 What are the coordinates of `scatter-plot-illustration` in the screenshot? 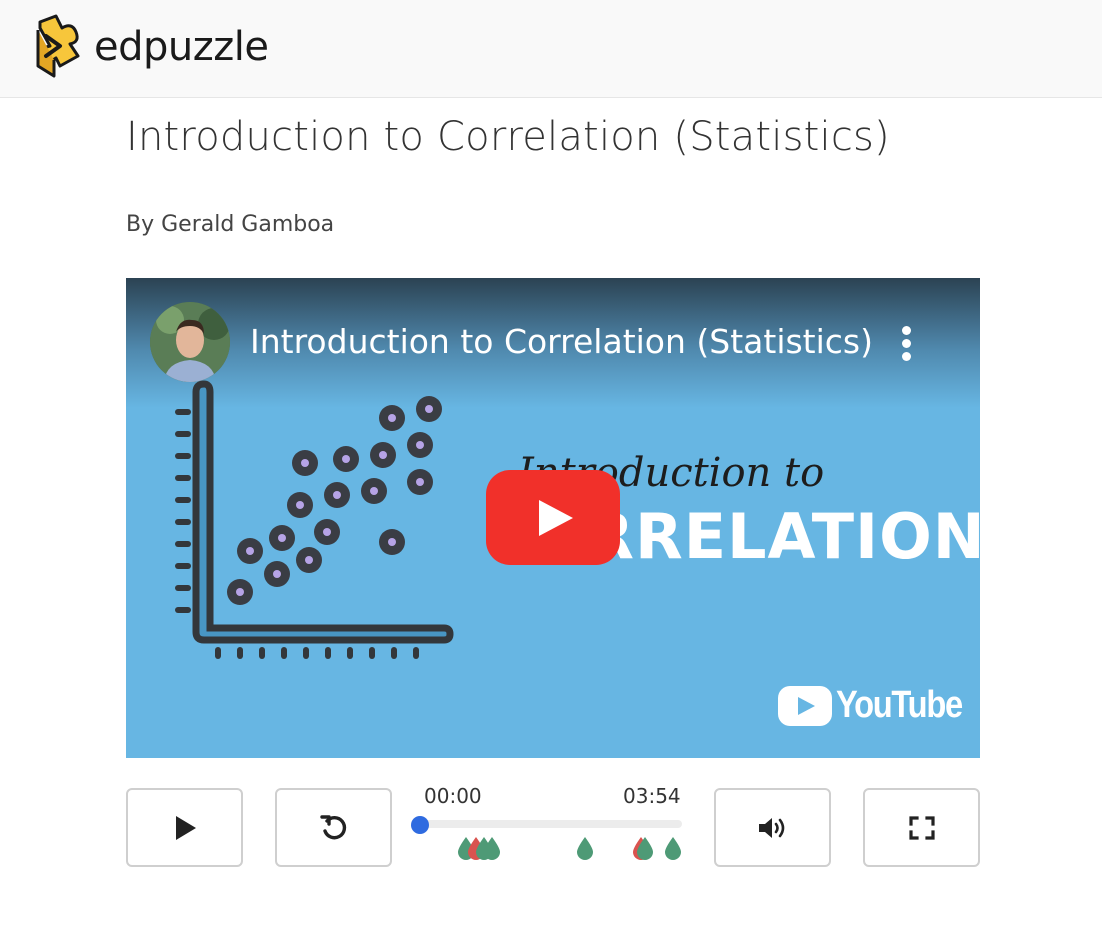 It's located at (314, 519).